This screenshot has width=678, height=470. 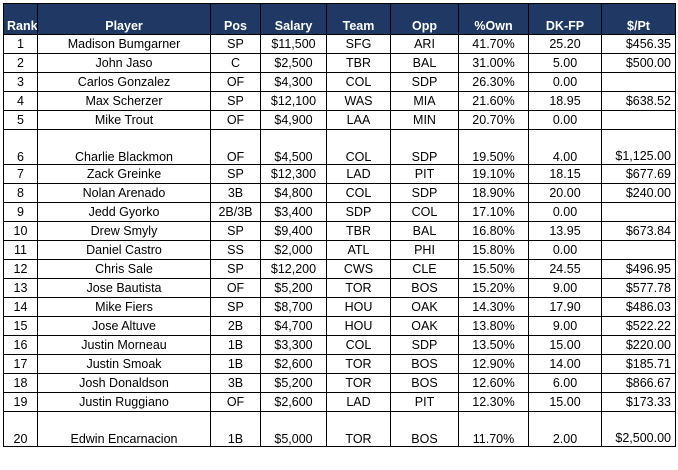 I want to click on cell-player: Jose Bautista, so click(x=124, y=288).